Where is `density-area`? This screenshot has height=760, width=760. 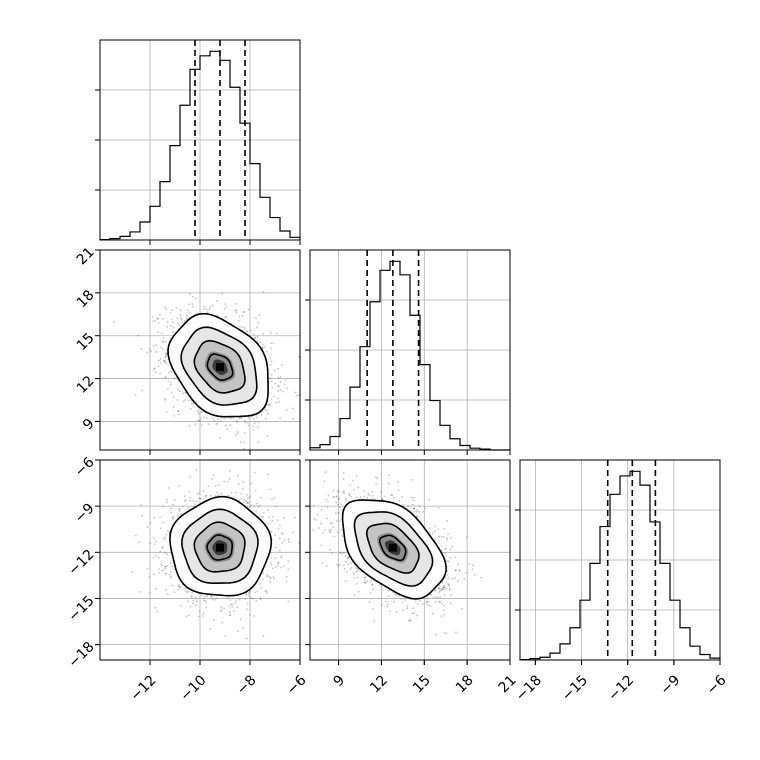 density-area is located at coordinates (200, 560).